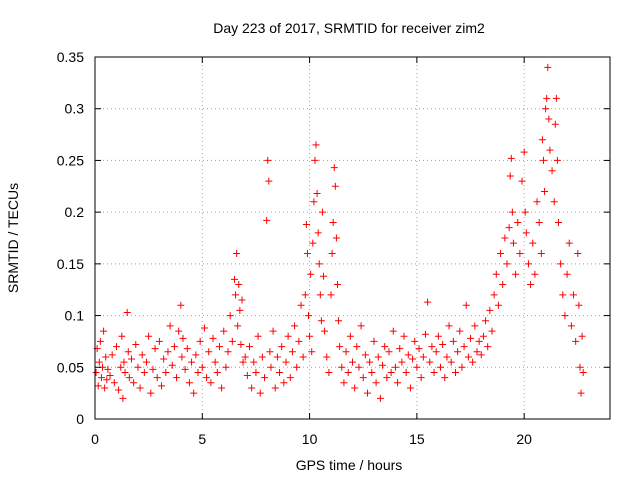  Describe the element at coordinates (80, 419) in the screenshot. I see `y-tick-label: 0` at that location.